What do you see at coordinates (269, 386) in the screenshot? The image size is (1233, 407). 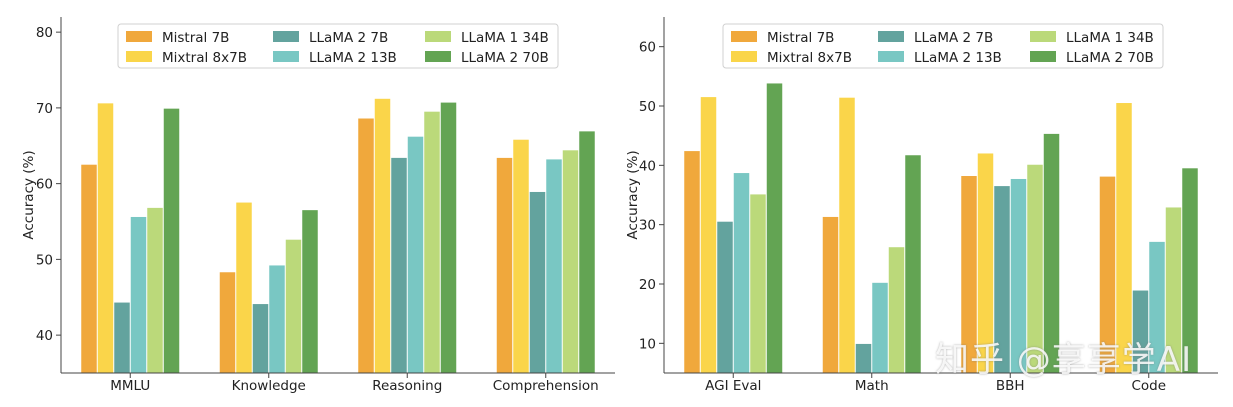 I see `x-tick-label: Knowledge` at bounding box center [269, 386].